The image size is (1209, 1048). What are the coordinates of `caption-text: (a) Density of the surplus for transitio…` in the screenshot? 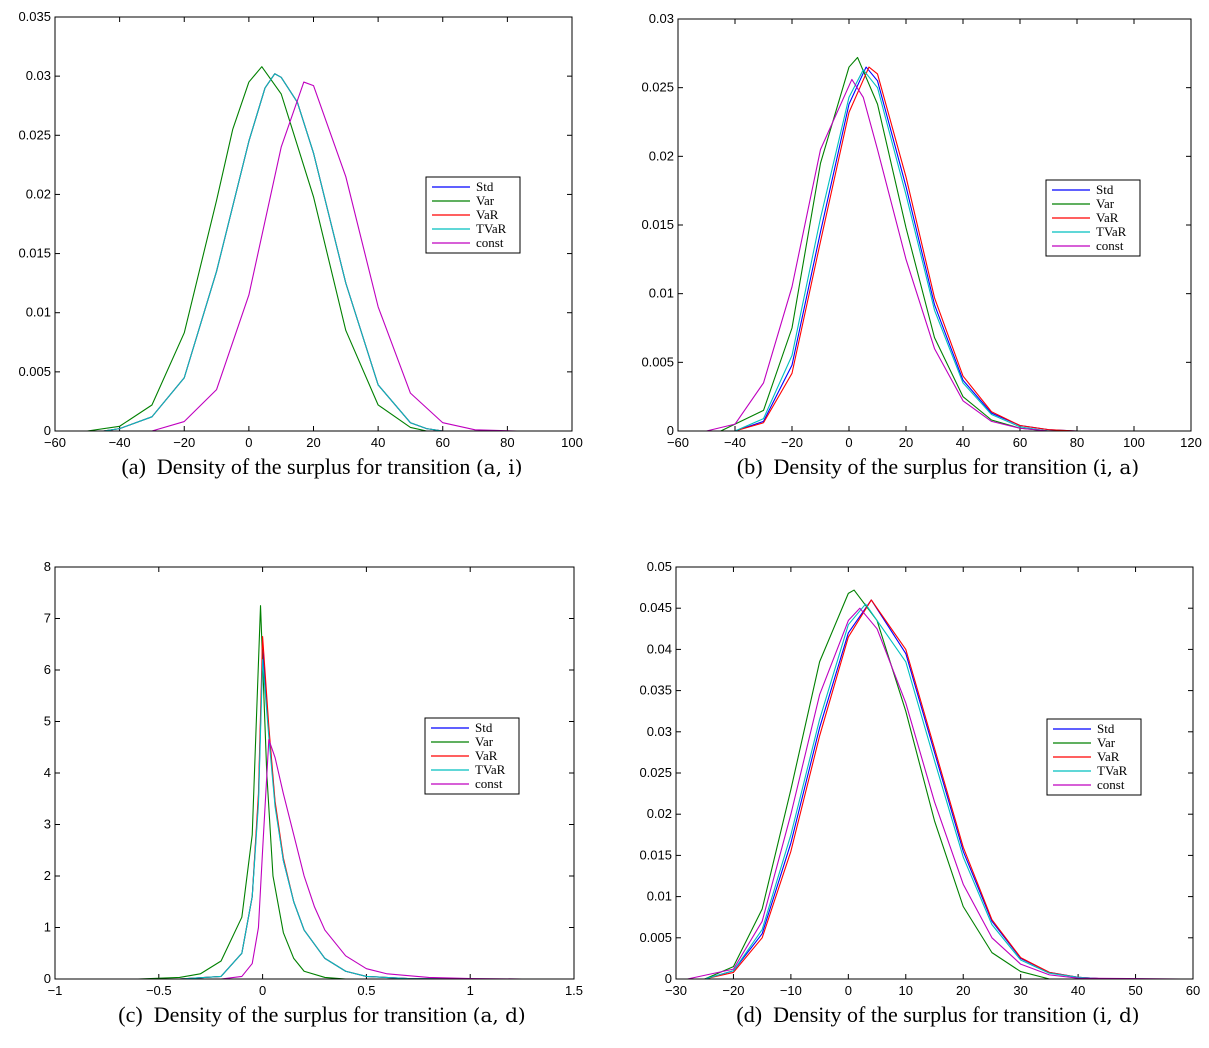 It's located at (298, 466).